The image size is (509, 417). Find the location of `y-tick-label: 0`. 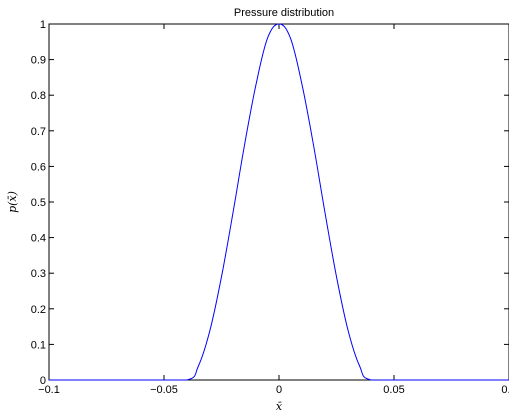

y-tick-label: 0 is located at coordinates (43, 381).